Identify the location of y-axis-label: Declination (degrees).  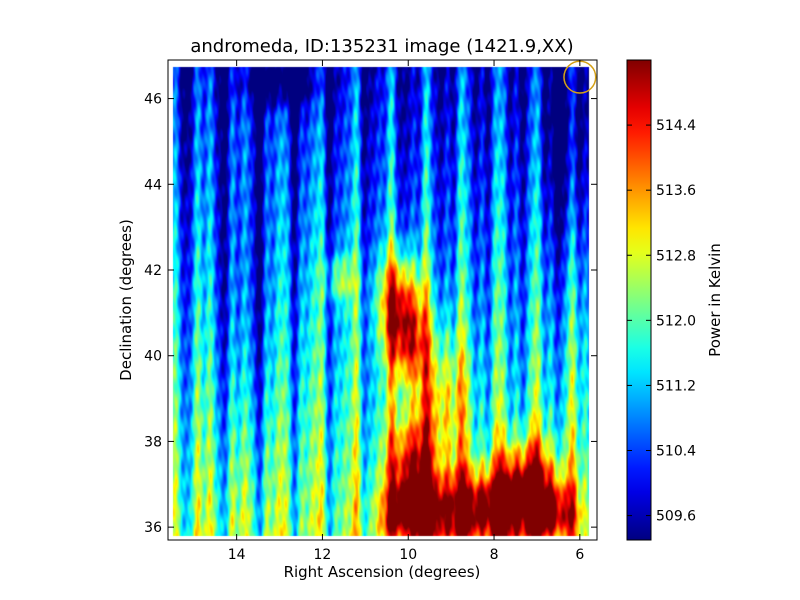
(126, 300).